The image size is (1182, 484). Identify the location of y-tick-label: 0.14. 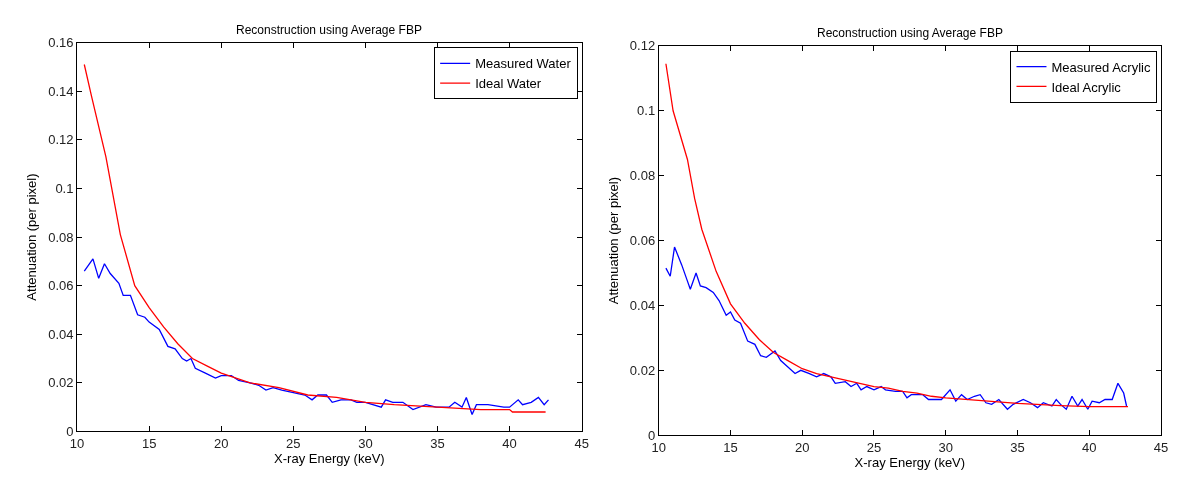
(61, 91).